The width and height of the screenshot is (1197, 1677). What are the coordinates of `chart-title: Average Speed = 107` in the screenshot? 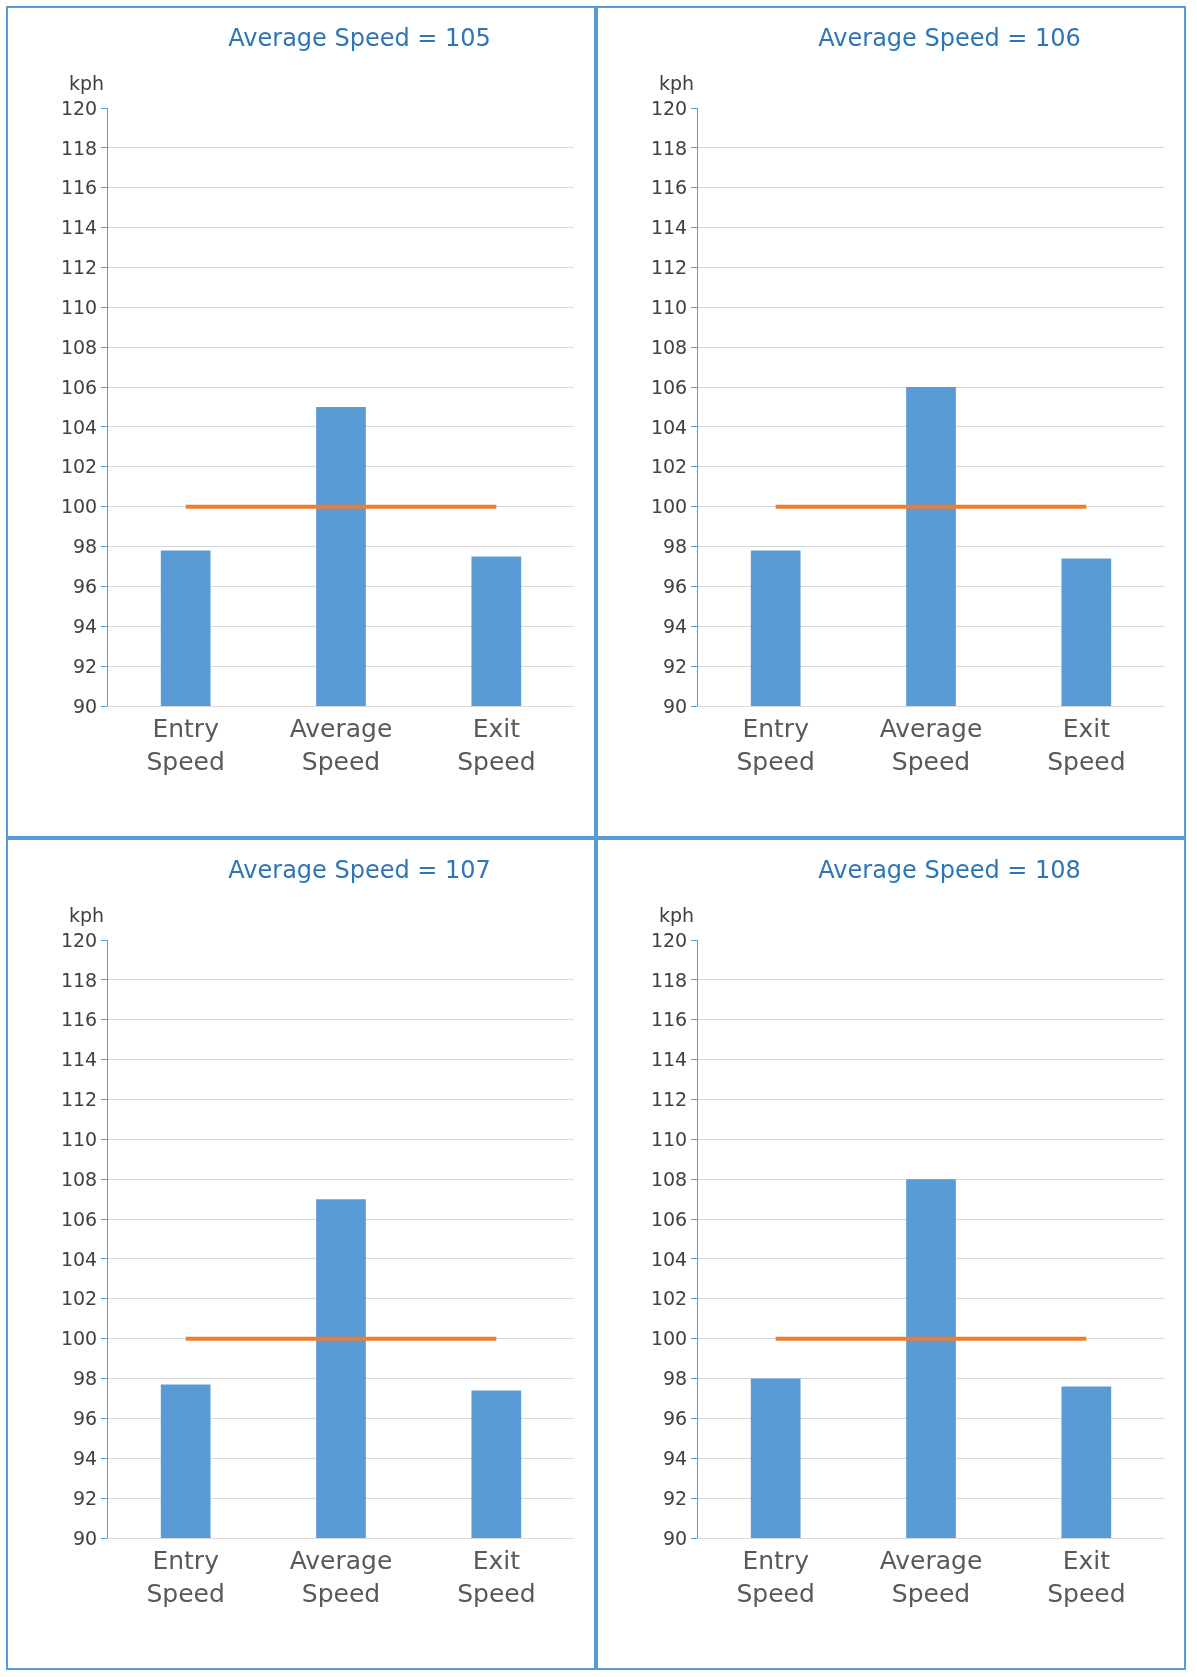 It's located at (359, 869).